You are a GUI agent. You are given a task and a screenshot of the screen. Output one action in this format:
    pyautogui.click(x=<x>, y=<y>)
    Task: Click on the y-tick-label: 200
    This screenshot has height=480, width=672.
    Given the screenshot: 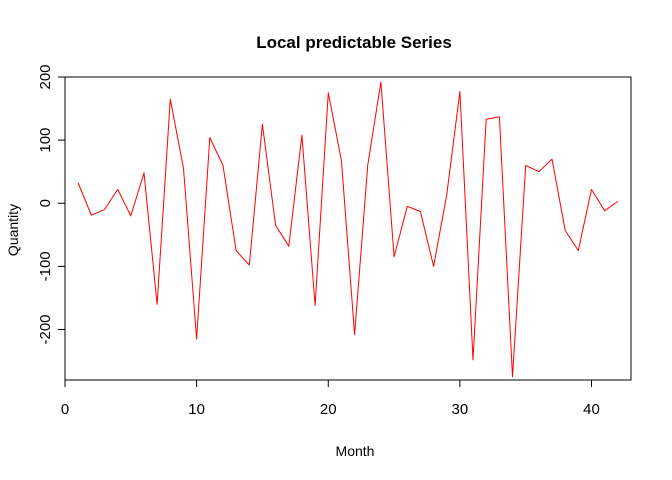 What is the action you would take?
    pyautogui.click(x=45, y=76)
    